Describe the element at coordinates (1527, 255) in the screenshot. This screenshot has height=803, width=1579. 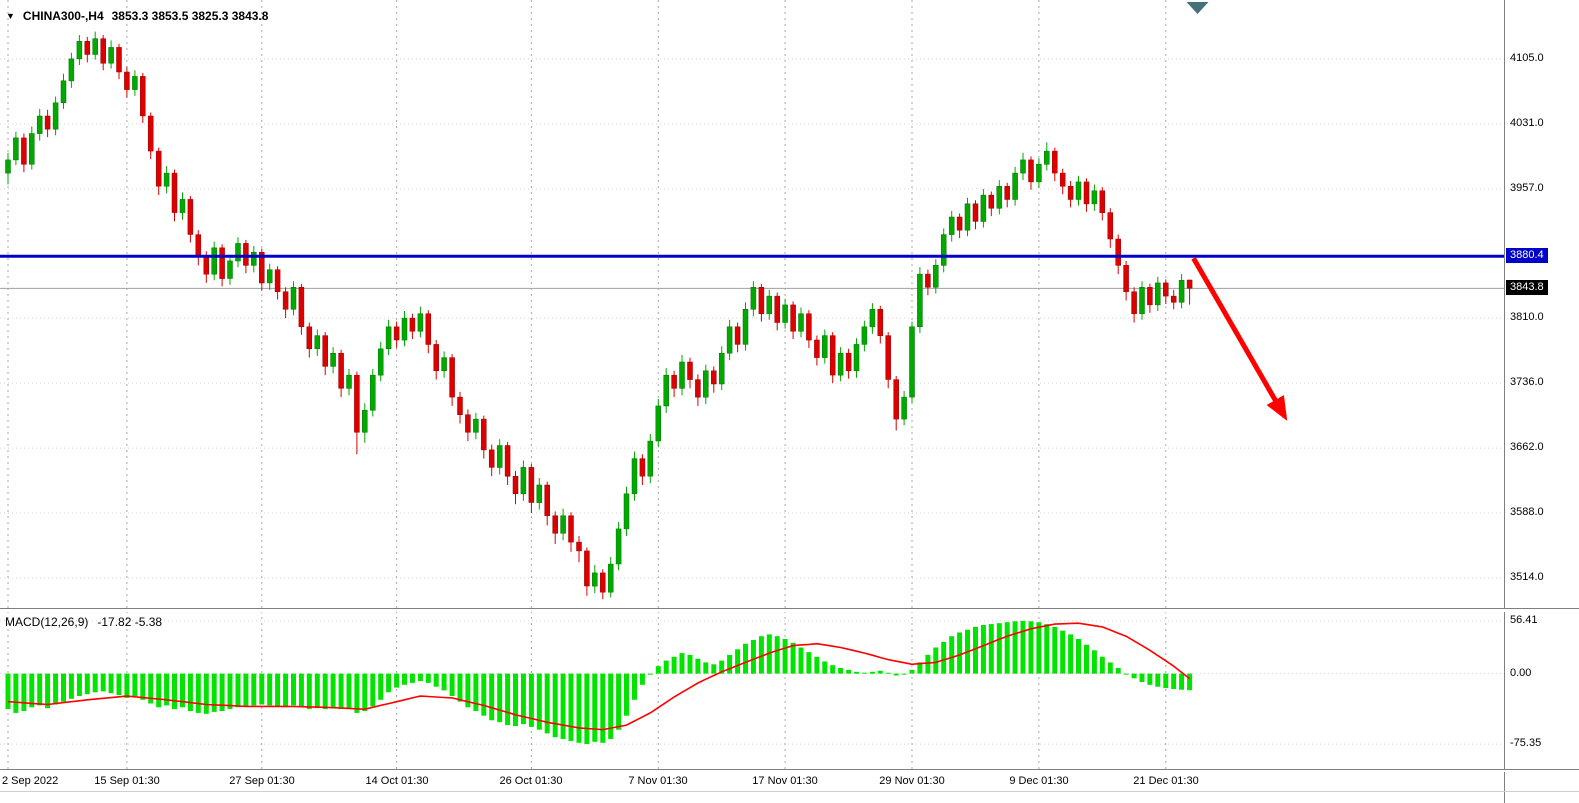
I see `hline-price-badge: 3880.4` at that location.